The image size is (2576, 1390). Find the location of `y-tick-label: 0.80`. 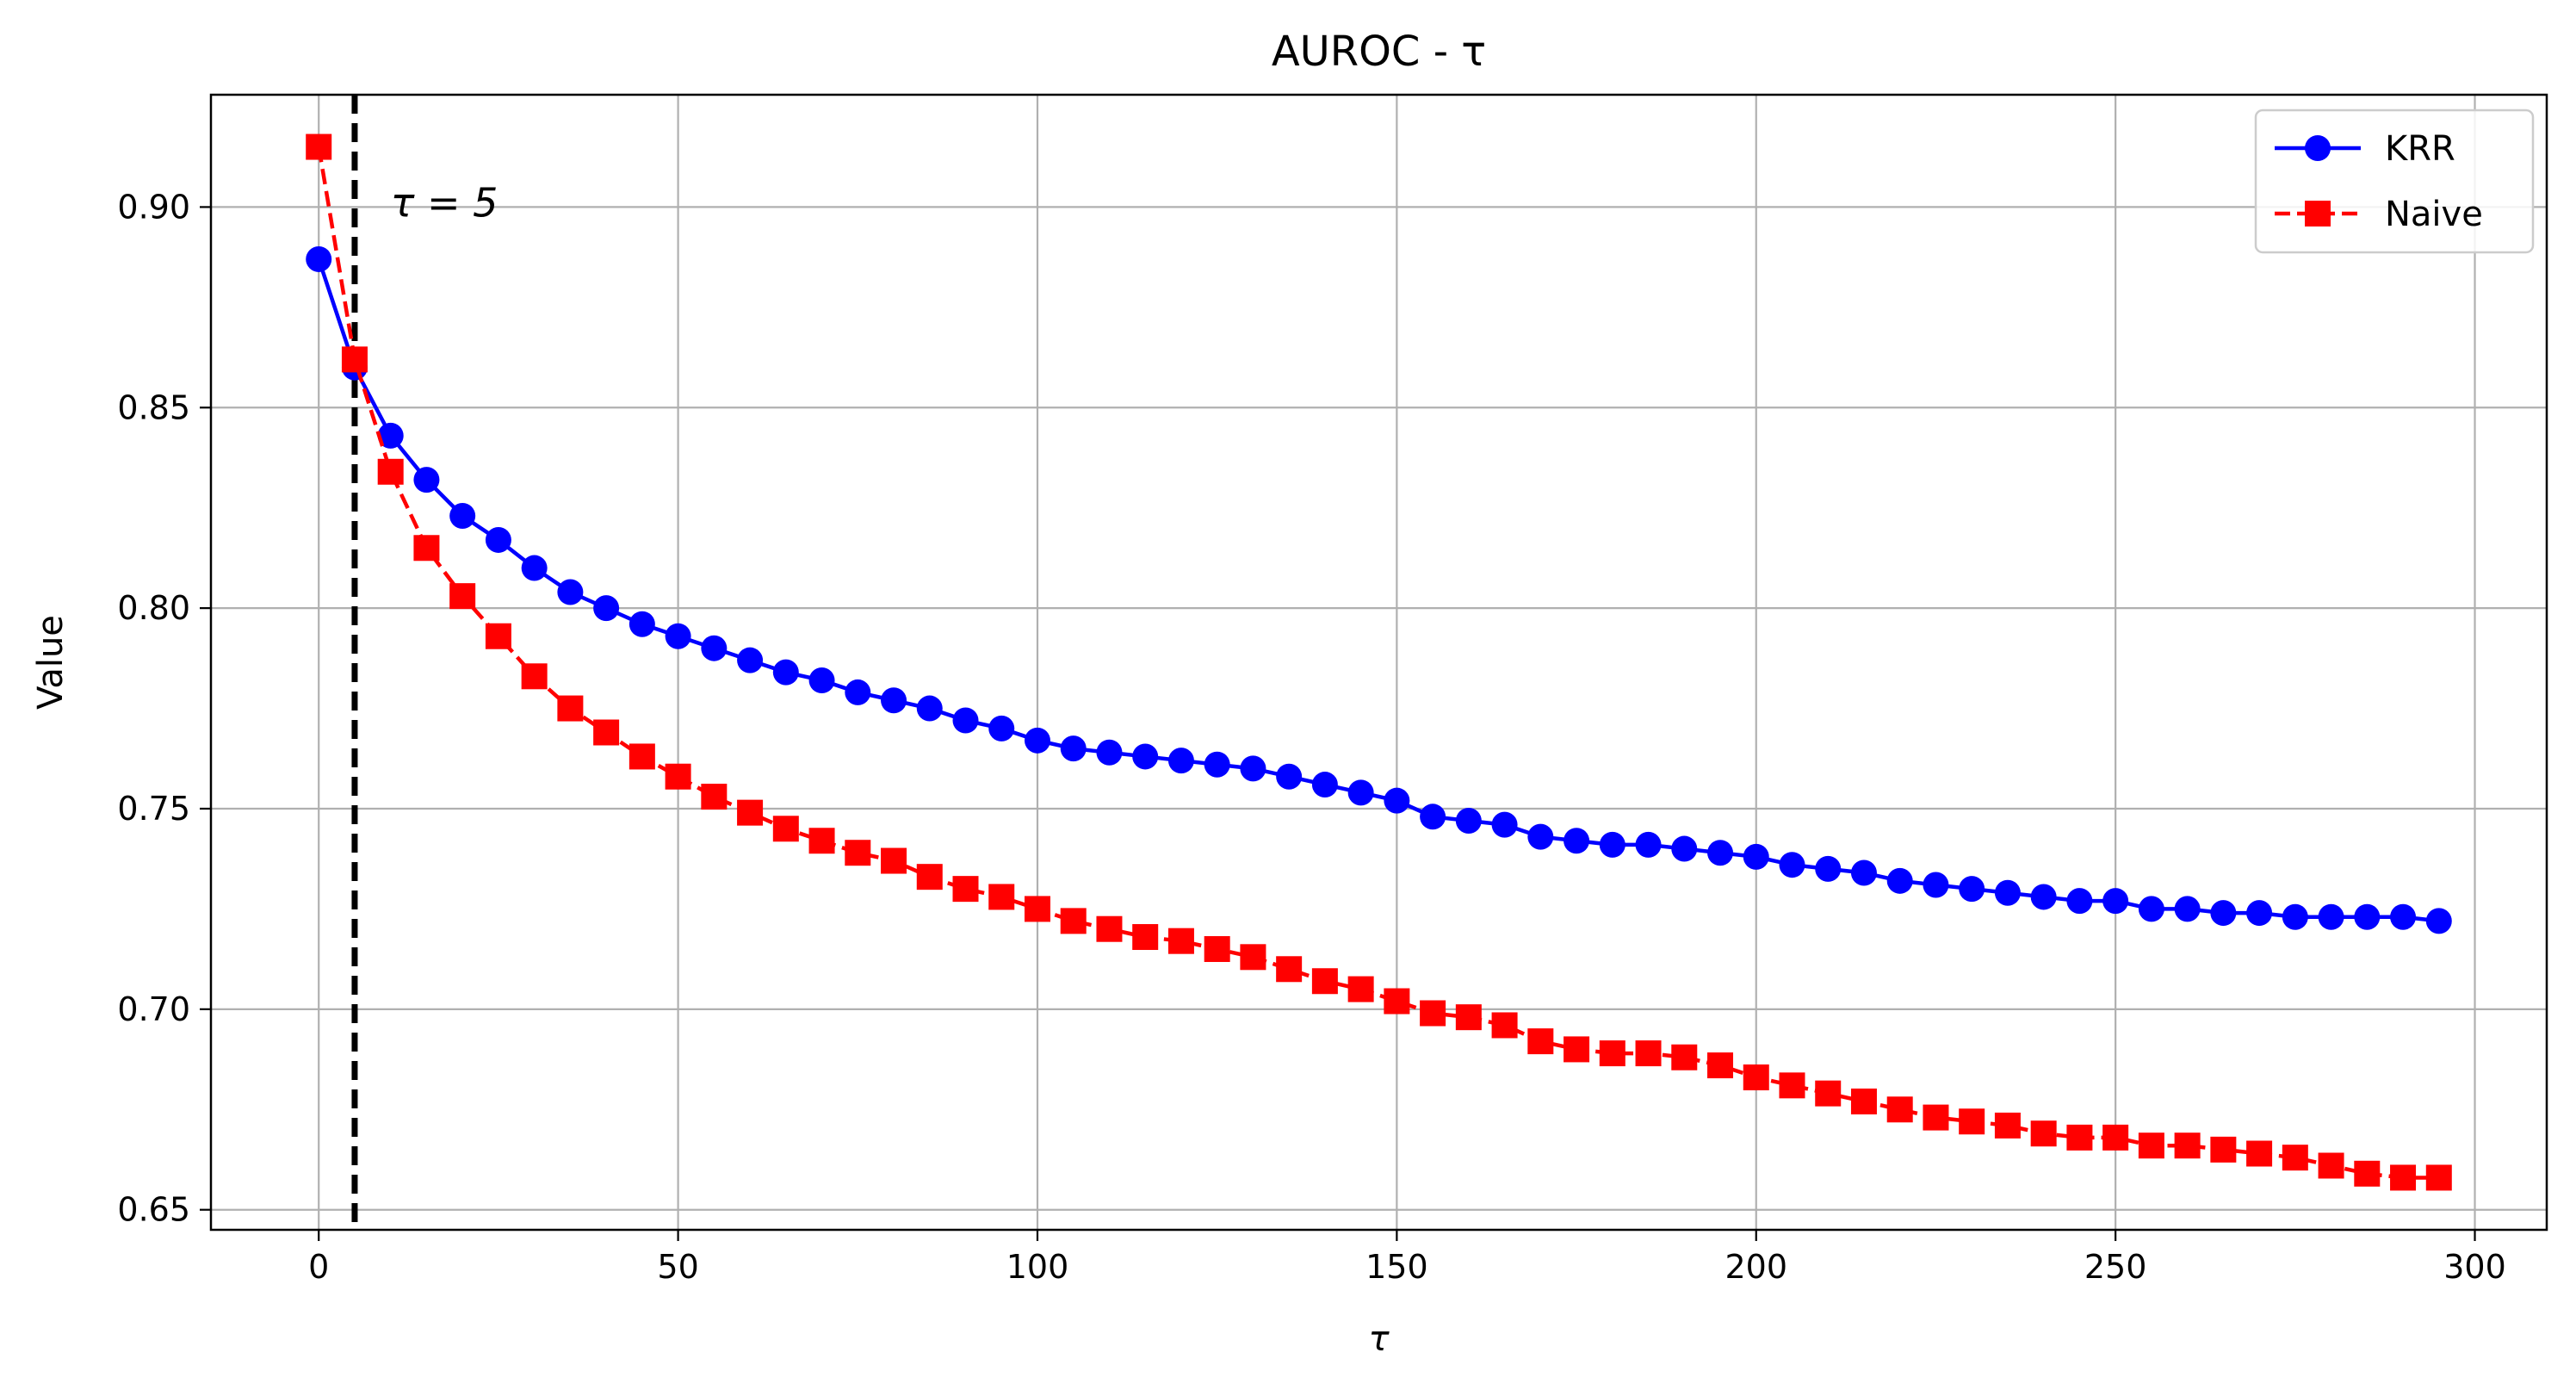

y-tick-label: 0.80 is located at coordinates (153, 608).